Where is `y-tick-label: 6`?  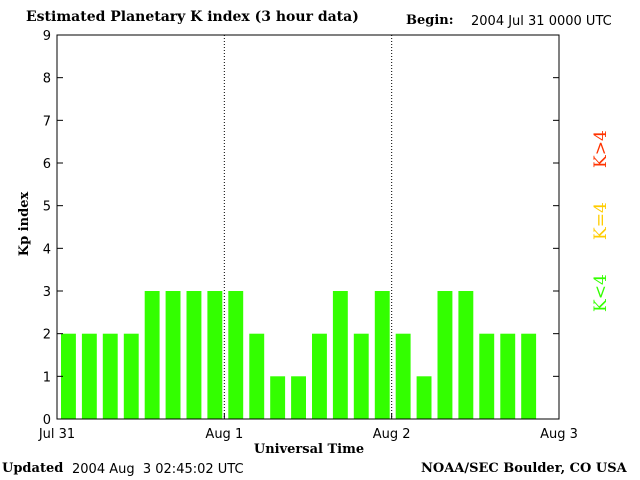
y-tick-label: 6 is located at coordinates (47, 164).